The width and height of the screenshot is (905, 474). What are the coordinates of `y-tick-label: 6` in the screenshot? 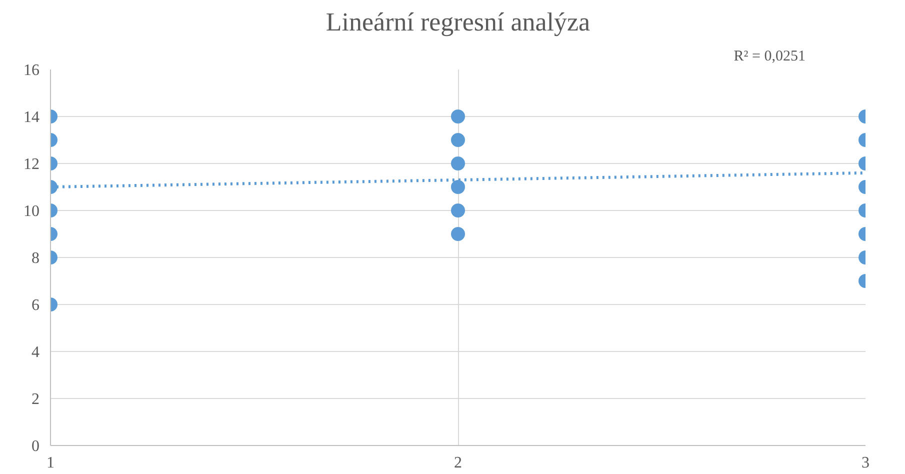 It's located at (36, 305).